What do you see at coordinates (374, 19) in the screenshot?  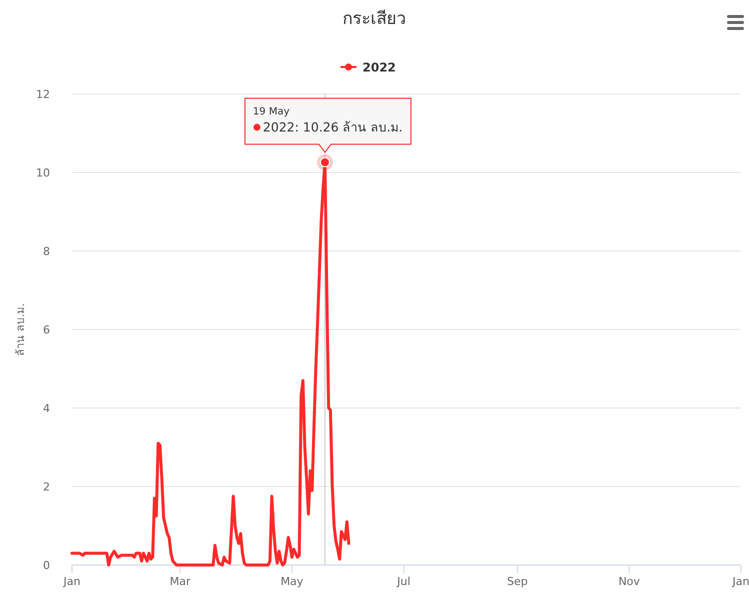 I see `chart-title: กระเสียว` at bounding box center [374, 19].